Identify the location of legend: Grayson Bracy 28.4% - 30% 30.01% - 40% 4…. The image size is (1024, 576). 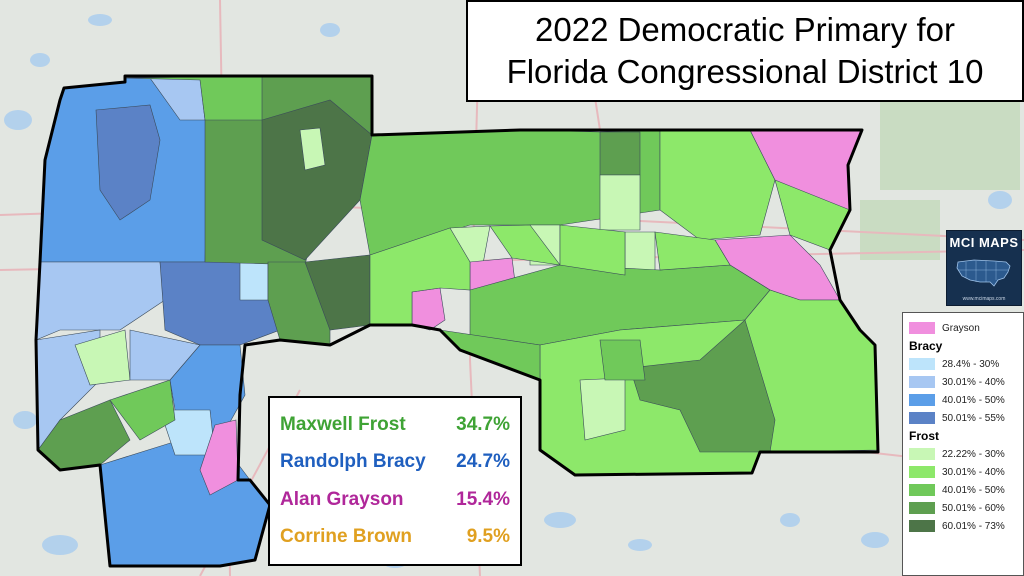
(963, 444).